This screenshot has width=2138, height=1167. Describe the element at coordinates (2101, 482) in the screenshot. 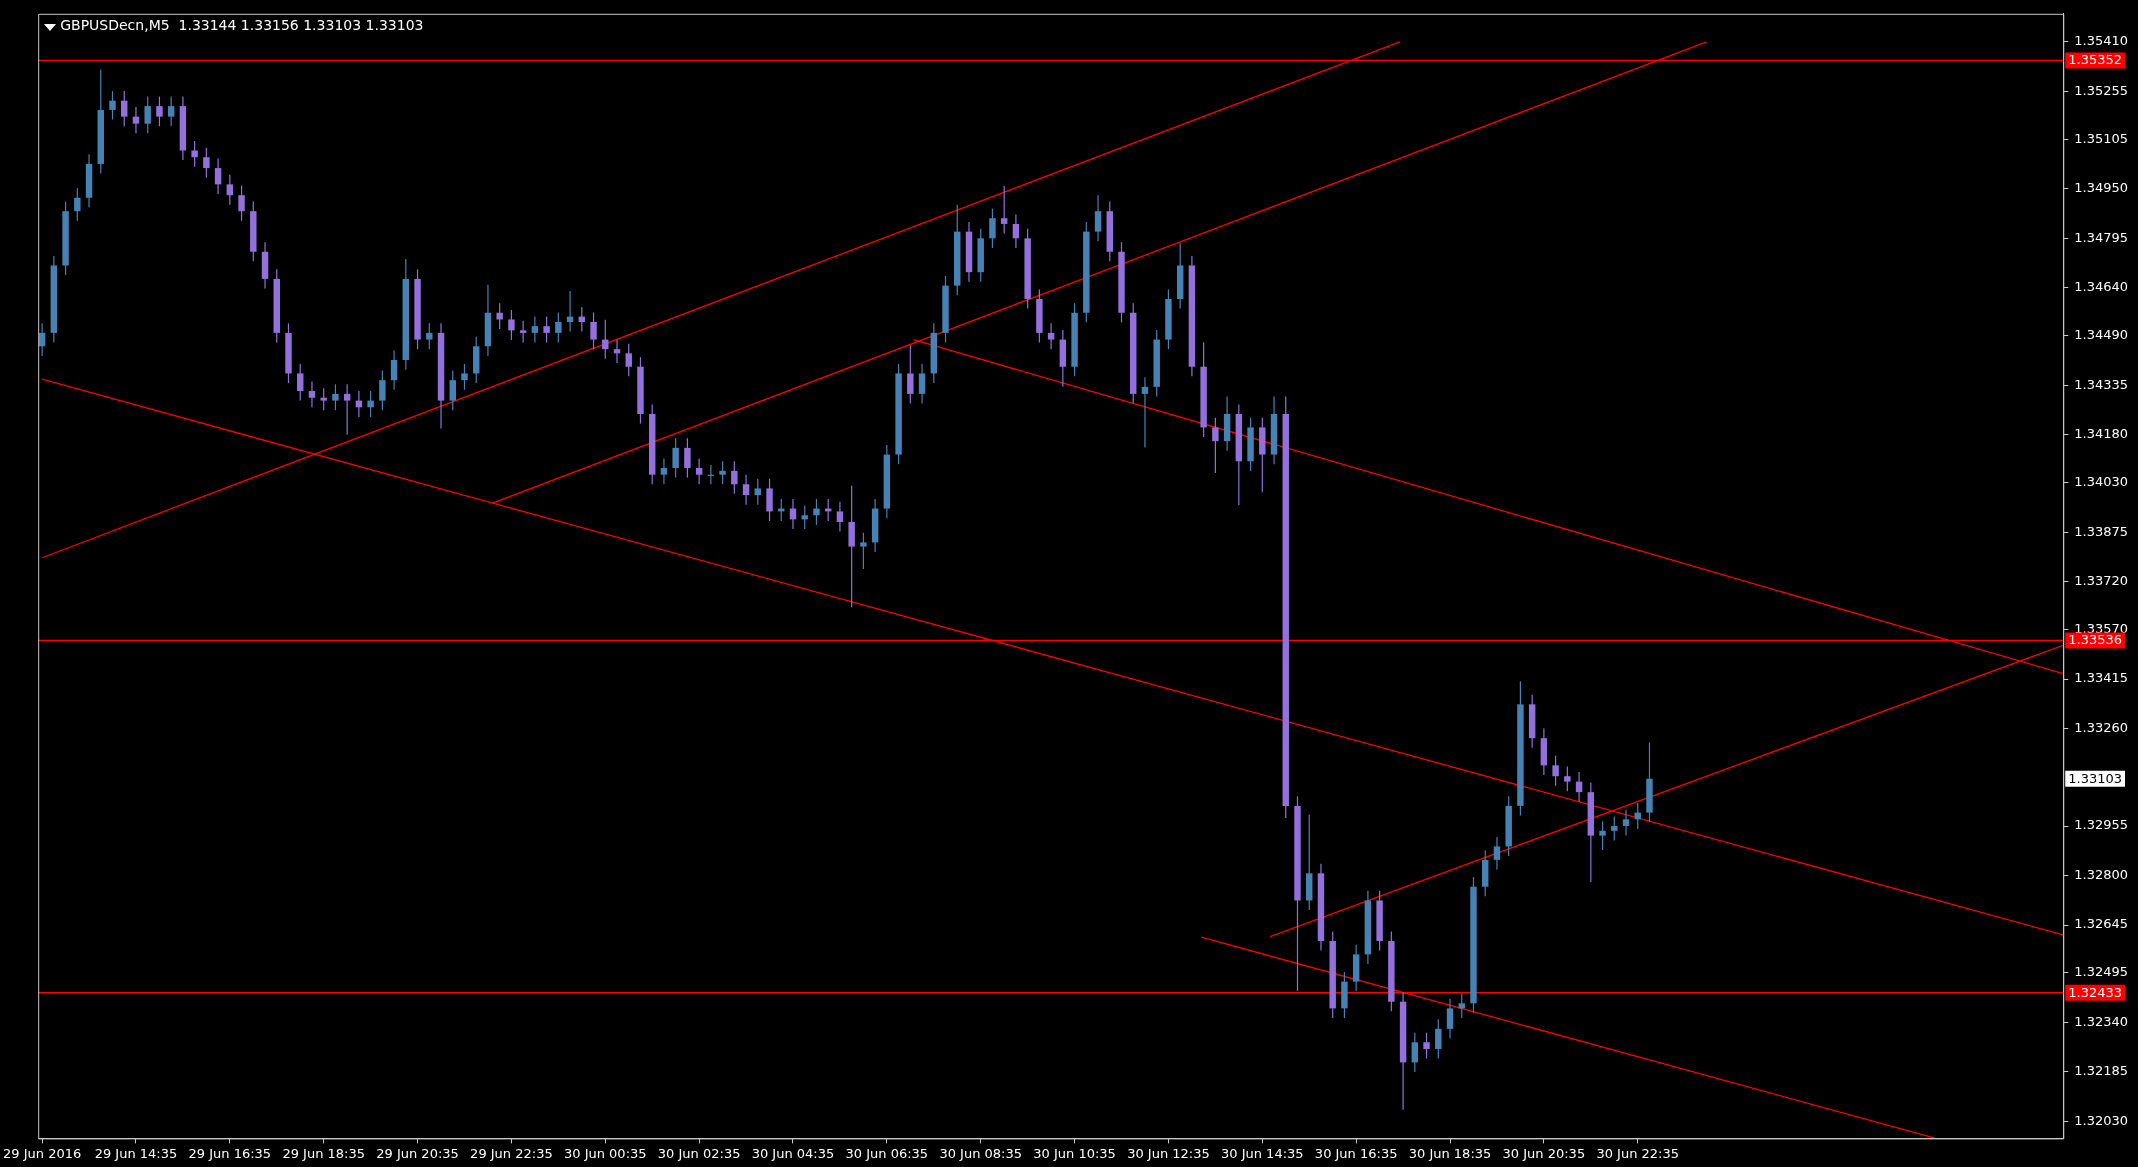

I see `y-tick-label: 1.34030` at that location.